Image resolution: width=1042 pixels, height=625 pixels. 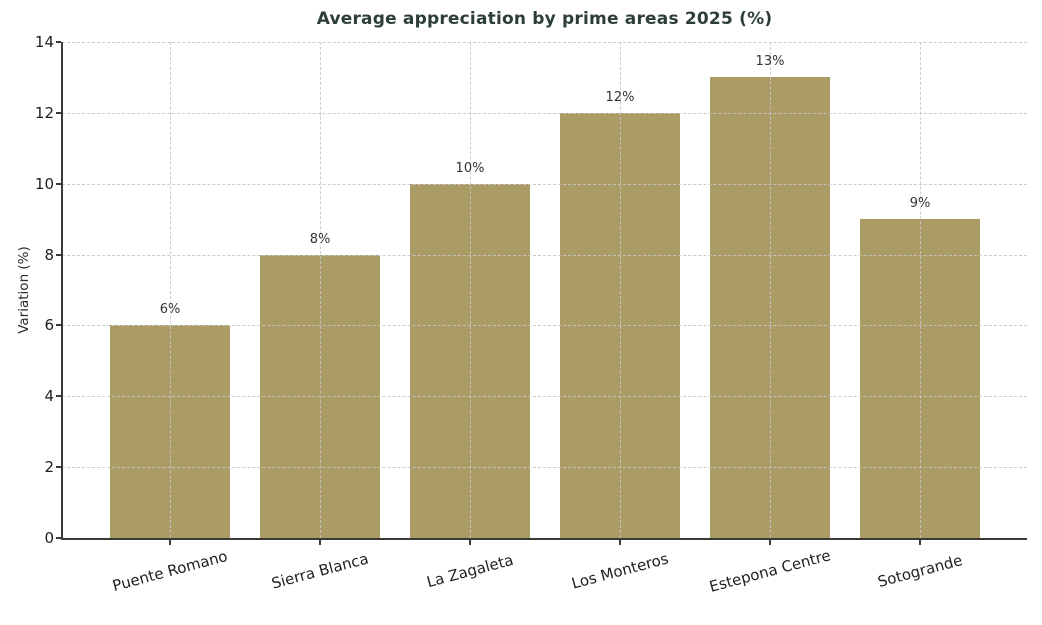 I want to click on bar-value-label-puente-romano: 6%, so click(x=170, y=310).